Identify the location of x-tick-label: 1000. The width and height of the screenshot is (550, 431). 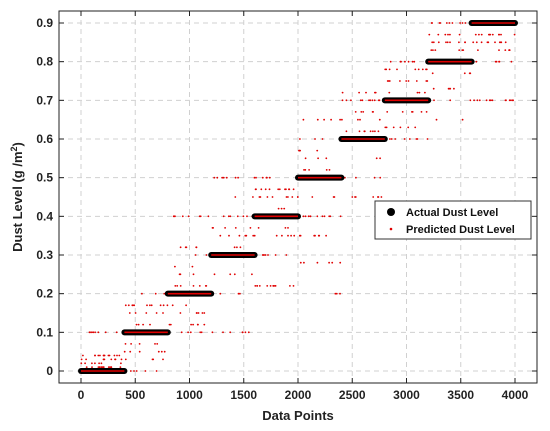
(189, 395).